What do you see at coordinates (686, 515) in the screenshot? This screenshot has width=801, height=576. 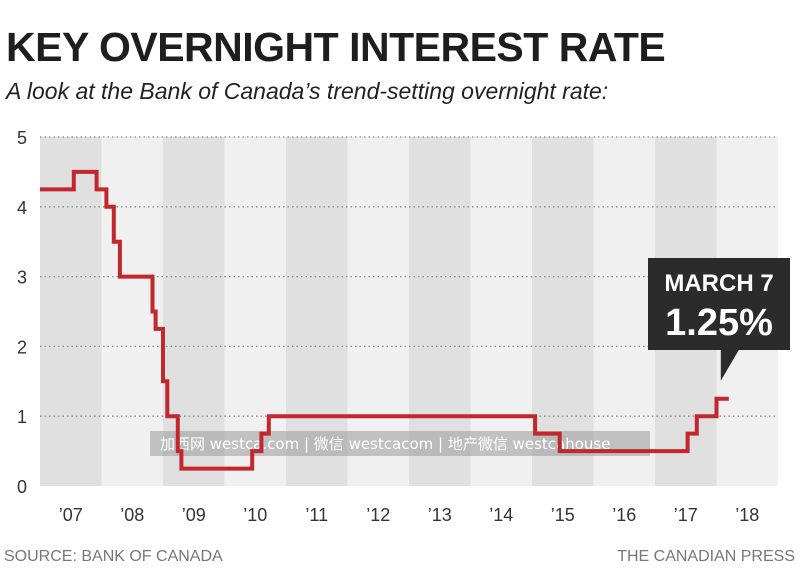 I see `x-tick-label: ’17` at bounding box center [686, 515].